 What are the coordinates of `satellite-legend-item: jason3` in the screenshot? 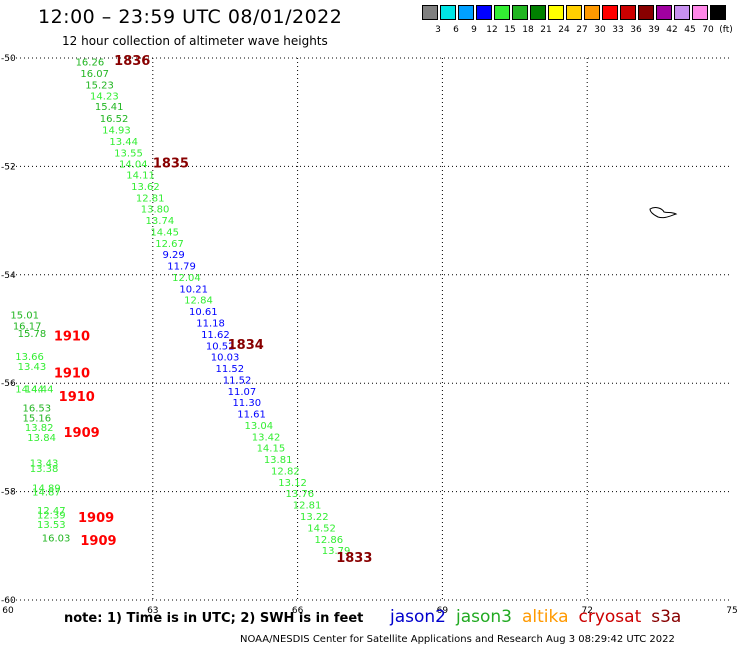 It's located at (484, 617).